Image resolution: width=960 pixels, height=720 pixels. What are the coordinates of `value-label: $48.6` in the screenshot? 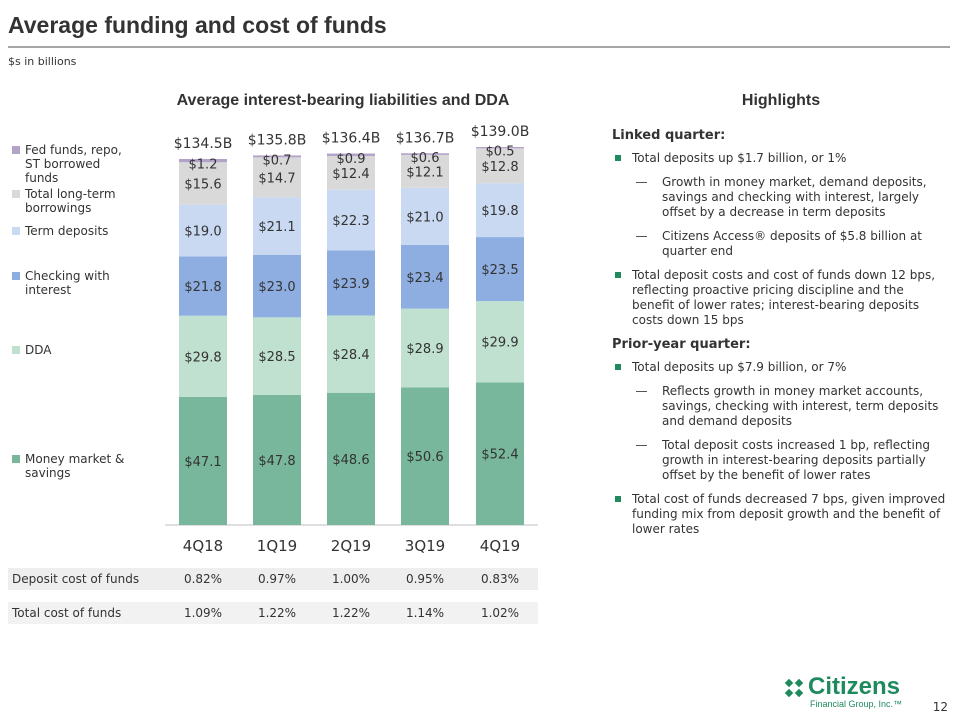 It's located at (350, 460).